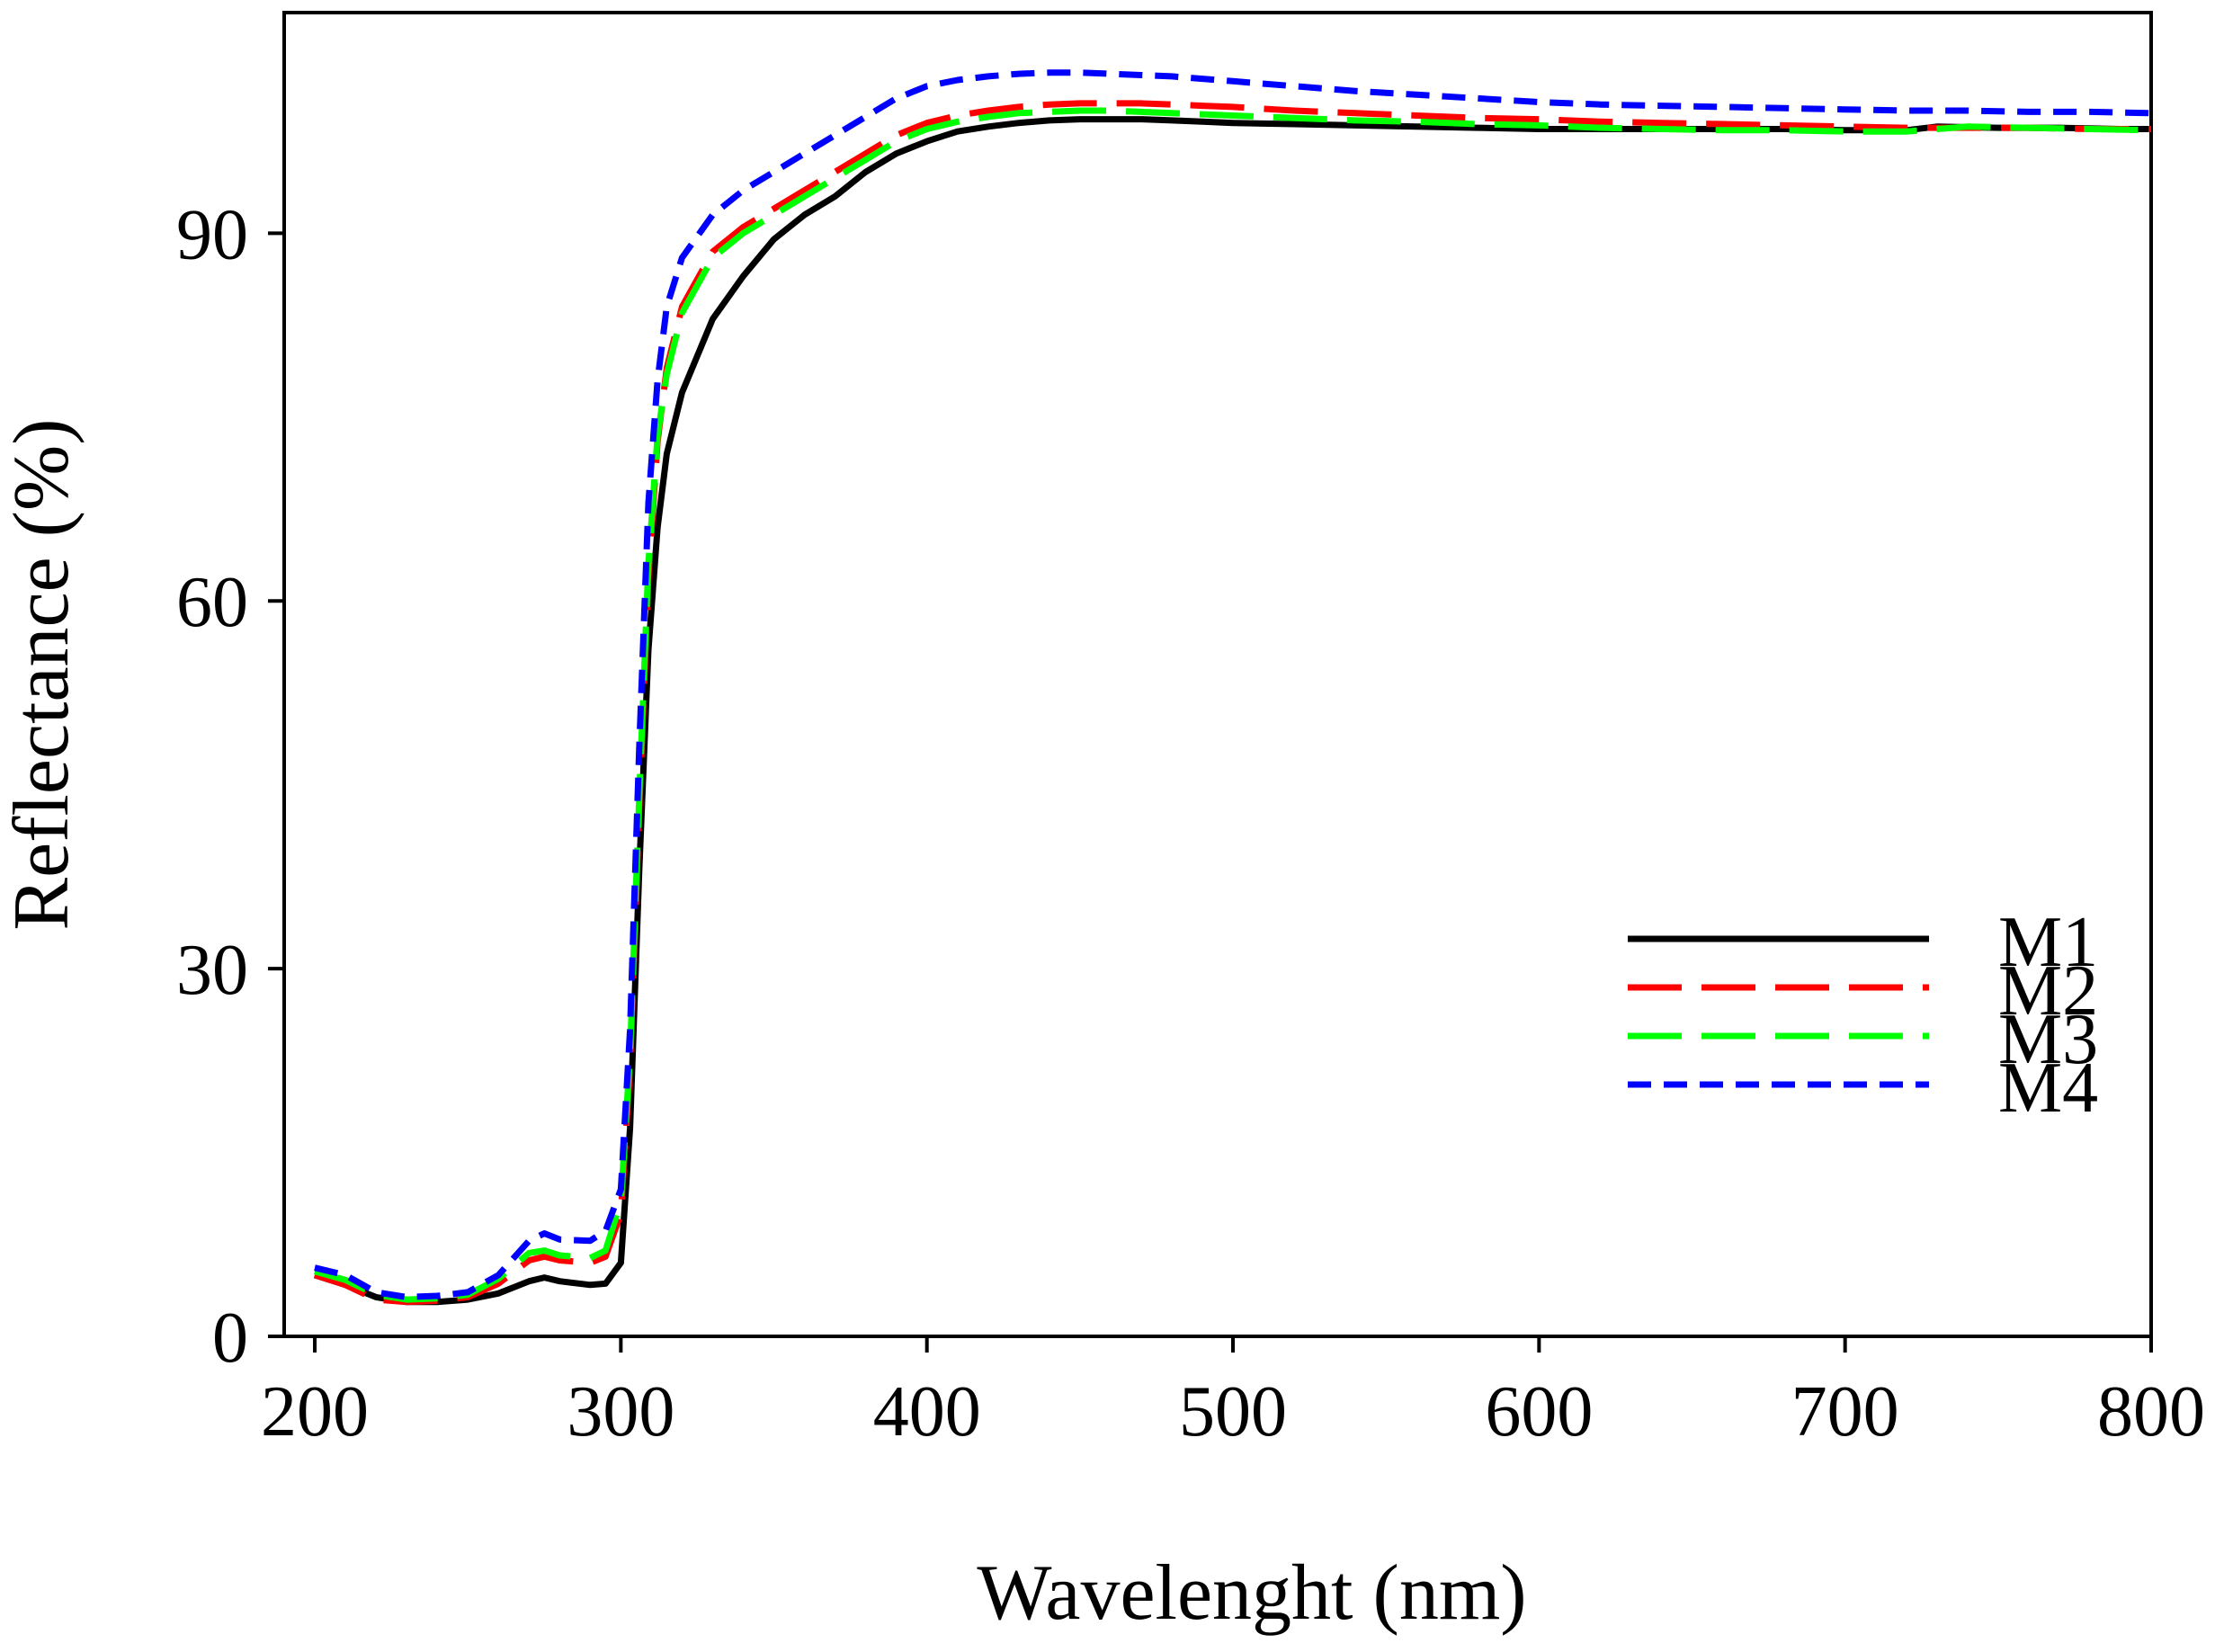 This screenshot has height=1652, width=2215. I want to click on legend-label-m1: M1, so click(2048, 942).